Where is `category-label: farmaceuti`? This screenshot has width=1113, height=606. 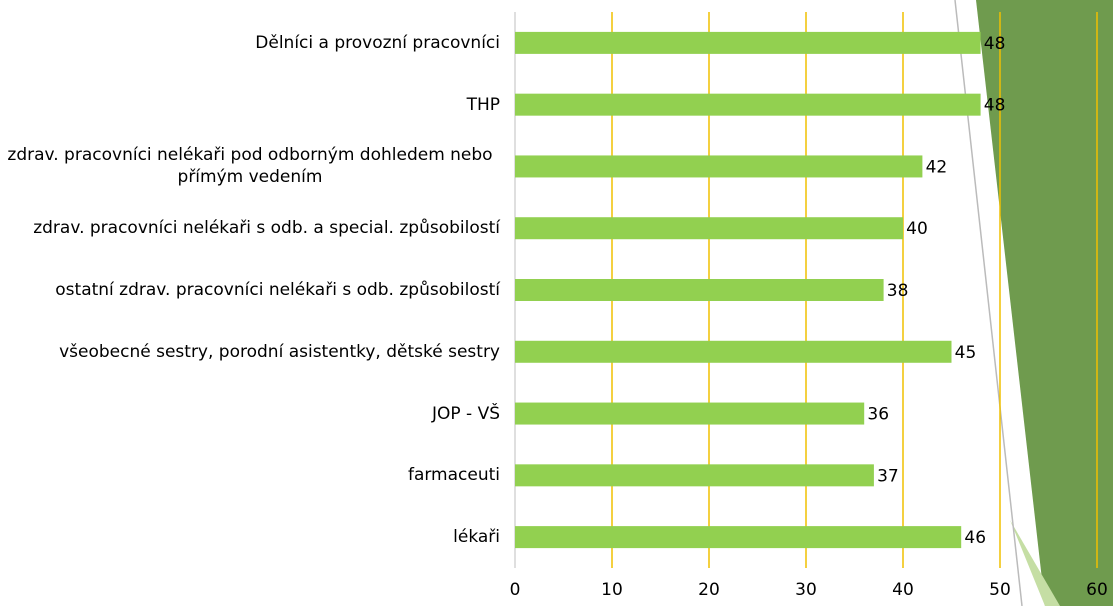
category-label: farmaceuti is located at coordinates (454, 475).